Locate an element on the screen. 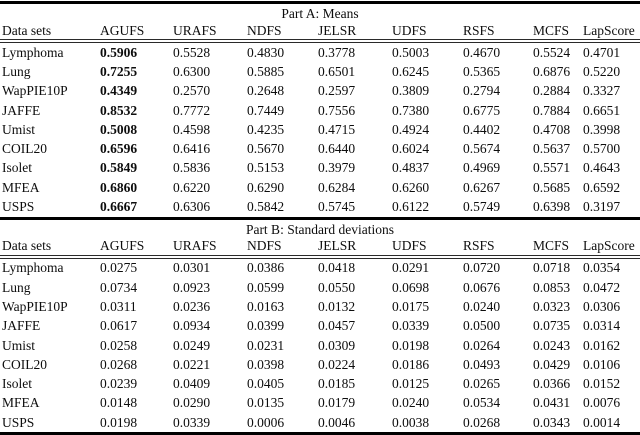 The height and width of the screenshot is (435, 640). cell-value: 0.0265 is located at coordinates (482, 384).